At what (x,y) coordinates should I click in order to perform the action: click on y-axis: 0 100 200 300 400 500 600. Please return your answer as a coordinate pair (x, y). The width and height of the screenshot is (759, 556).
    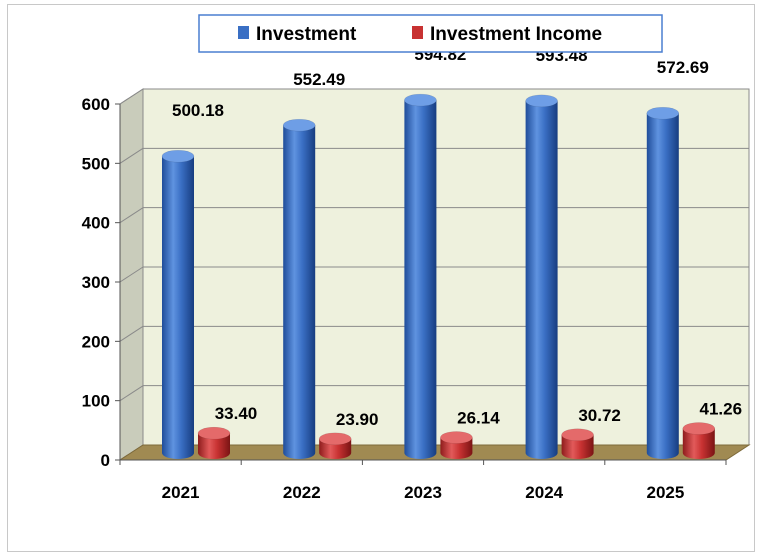
    Looking at the image, I should click on (101, 282).